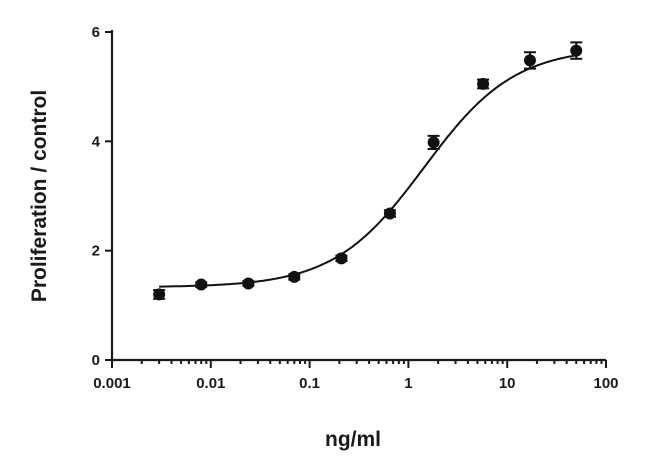  What do you see at coordinates (96, 360) in the screenshot?
I see `y-tick-label: 0` at bounding box center [96, 360].